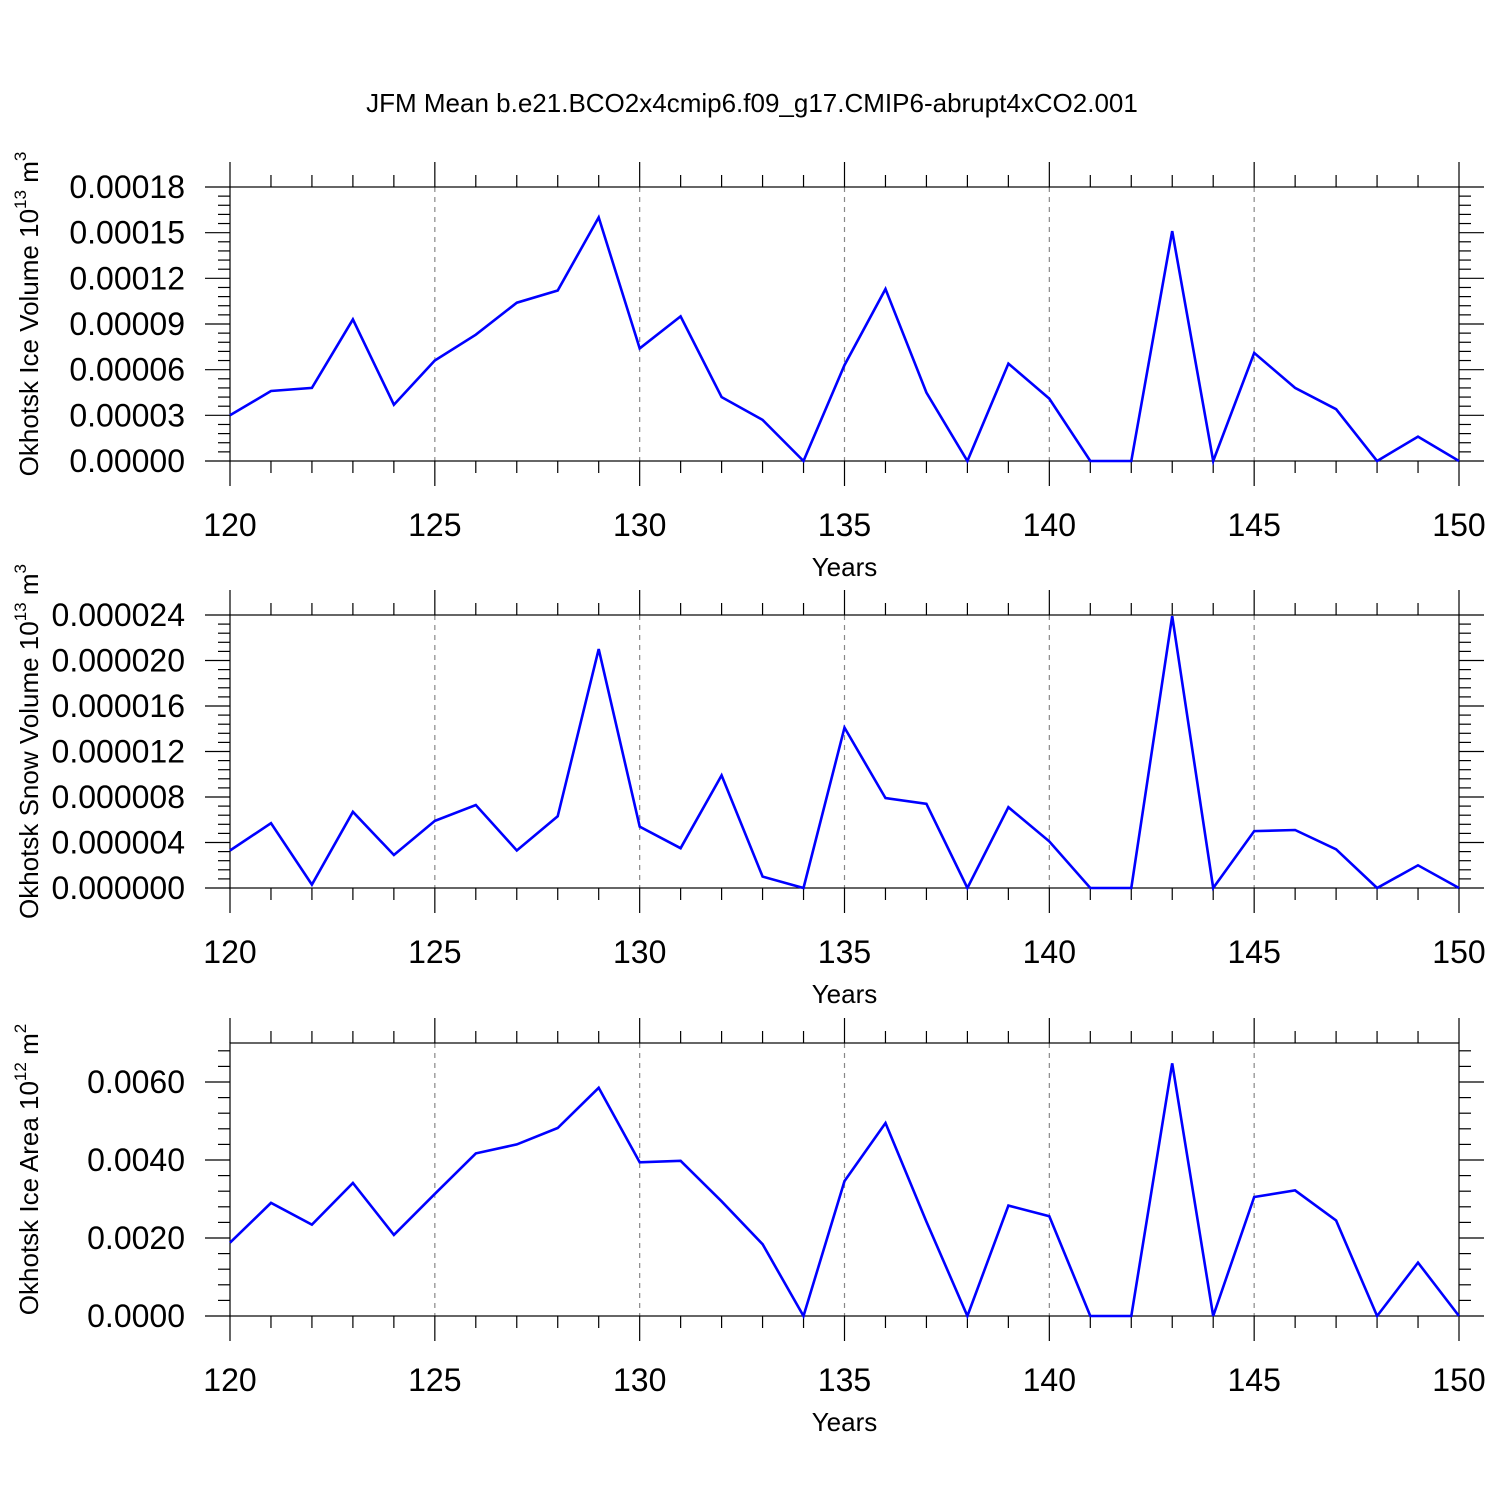 The height and width of the screenshot is (1500, 1500). What do you see at coordinates (127, 233) in the screenshot?
I see `y-tick-label: 0.00015` at bounding box center [127, 233].